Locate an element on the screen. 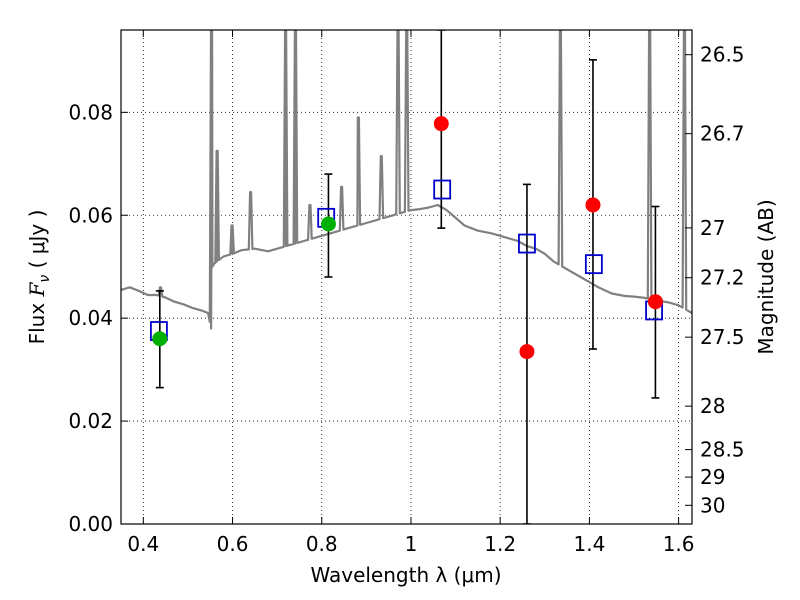  right-tick-label: 27 is located at coordinates (712, 228).